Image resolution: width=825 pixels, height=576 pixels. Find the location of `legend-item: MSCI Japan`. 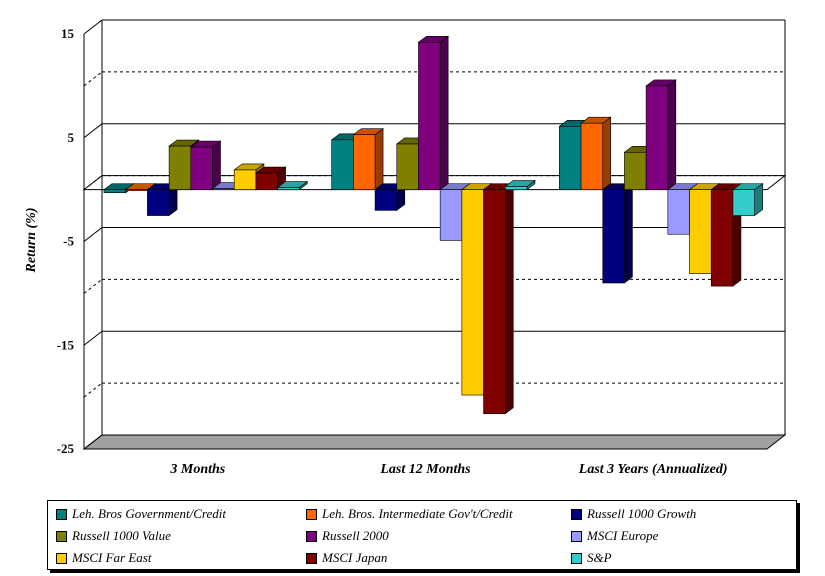

legend-item: MSCI Japan is located at coordinates (430, 558).